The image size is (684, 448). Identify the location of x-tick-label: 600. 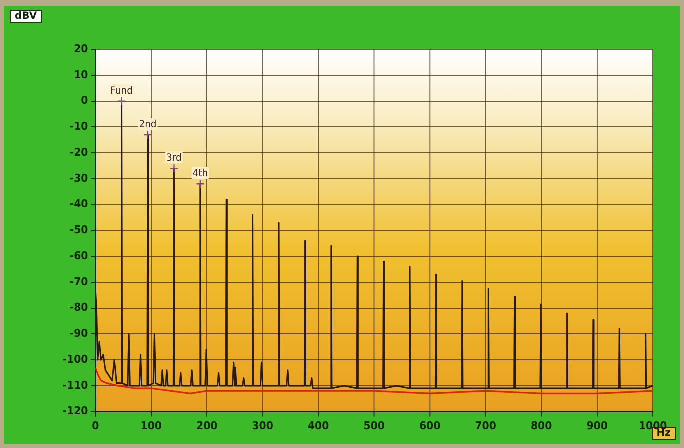
(430, 426).